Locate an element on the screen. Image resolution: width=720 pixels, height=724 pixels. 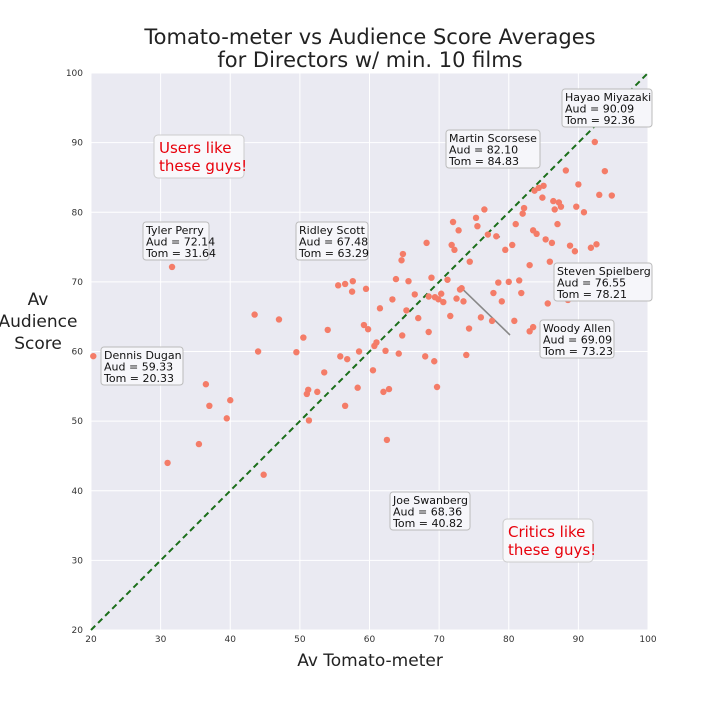
annotation-text: Tom = 63.29 is located at coordinates (333, 253).